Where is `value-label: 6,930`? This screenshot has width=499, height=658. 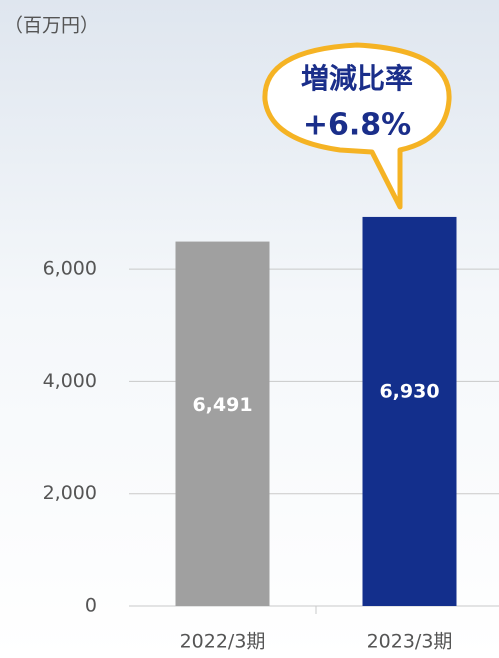
value-label: 6,930 is located at coordinates (409, 392).